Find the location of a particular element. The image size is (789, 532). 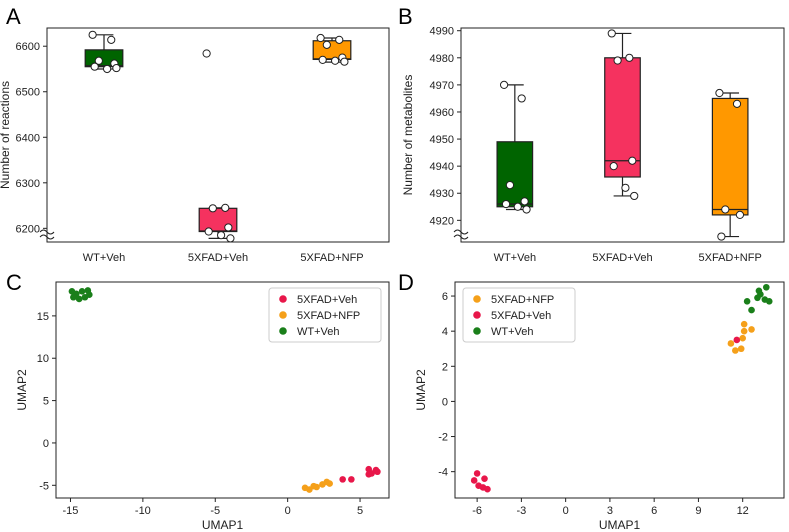

y-tick-label: -4 is located at coordinates (443, 473).